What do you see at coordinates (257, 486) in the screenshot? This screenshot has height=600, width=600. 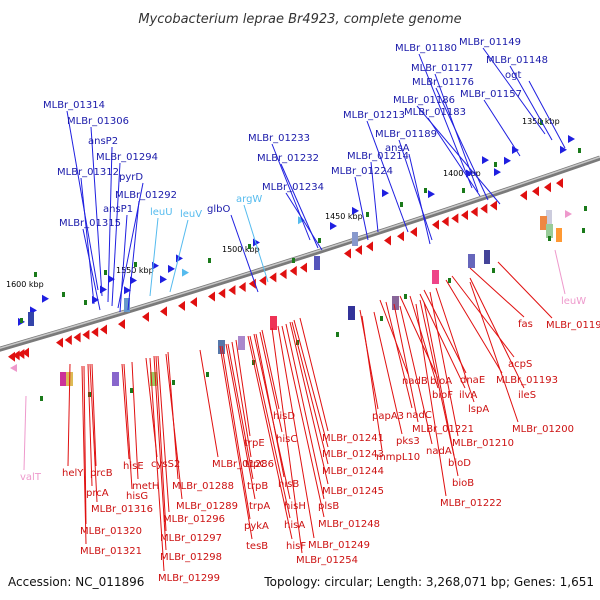 I see `reverse-gene-label: trpB` at bounding box center [257, 486].